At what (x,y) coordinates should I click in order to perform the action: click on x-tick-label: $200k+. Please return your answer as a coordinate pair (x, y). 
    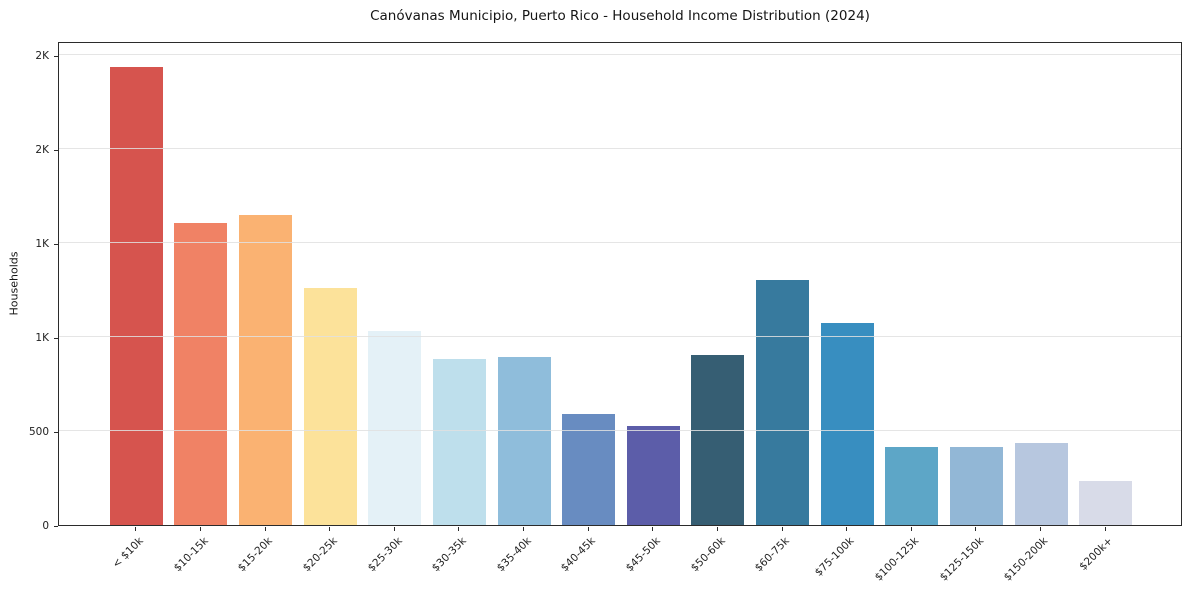
    Looking at the image, I should click on (1096, 554).